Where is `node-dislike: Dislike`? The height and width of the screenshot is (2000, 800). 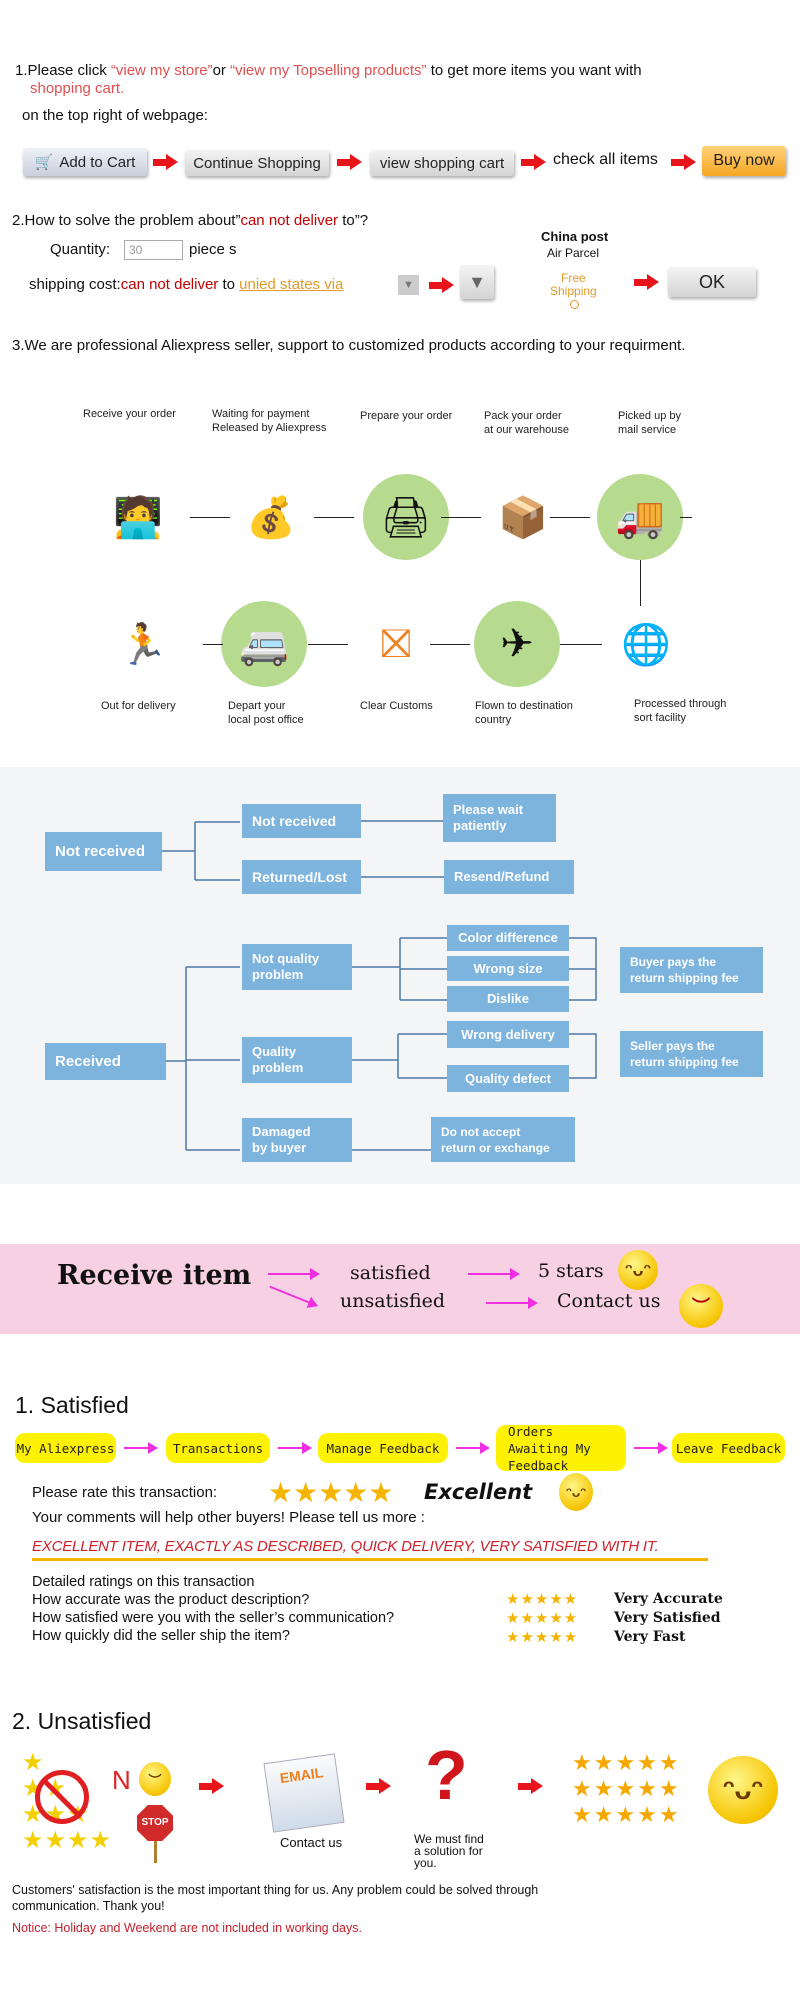
node-dislike: Dislike is located at coordinates (508, 999).